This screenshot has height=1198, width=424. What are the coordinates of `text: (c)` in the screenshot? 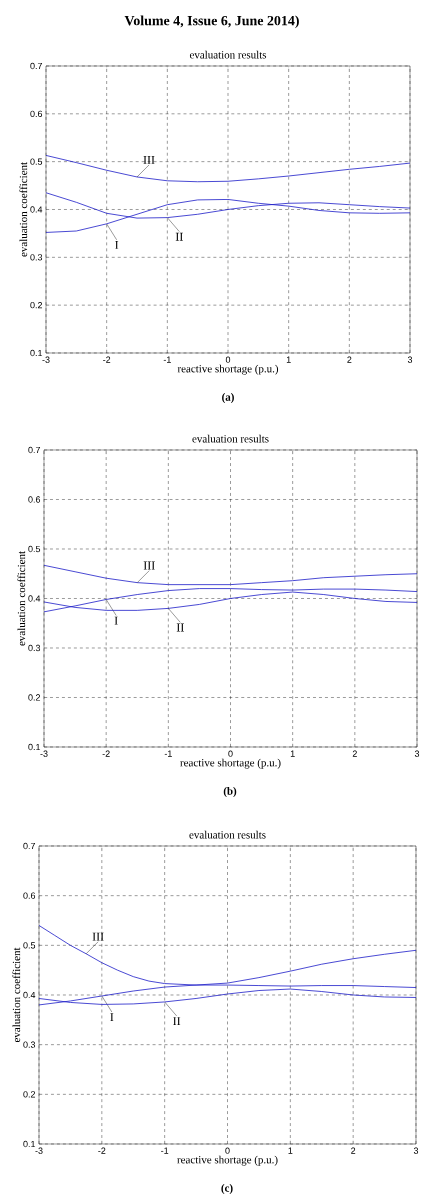 It's located at (227, 1189).